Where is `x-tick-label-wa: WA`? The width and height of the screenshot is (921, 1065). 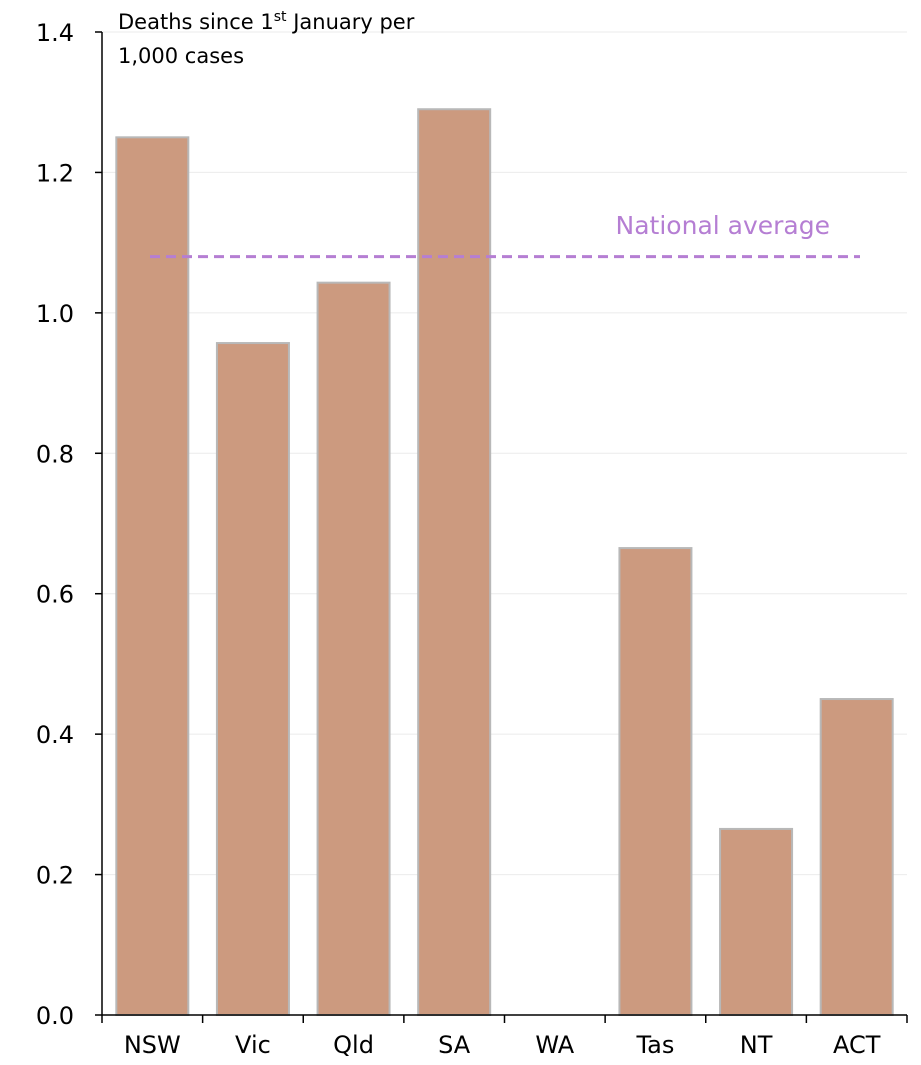
x-tick-label-wa: WA is located at coordinates (554, 1045).